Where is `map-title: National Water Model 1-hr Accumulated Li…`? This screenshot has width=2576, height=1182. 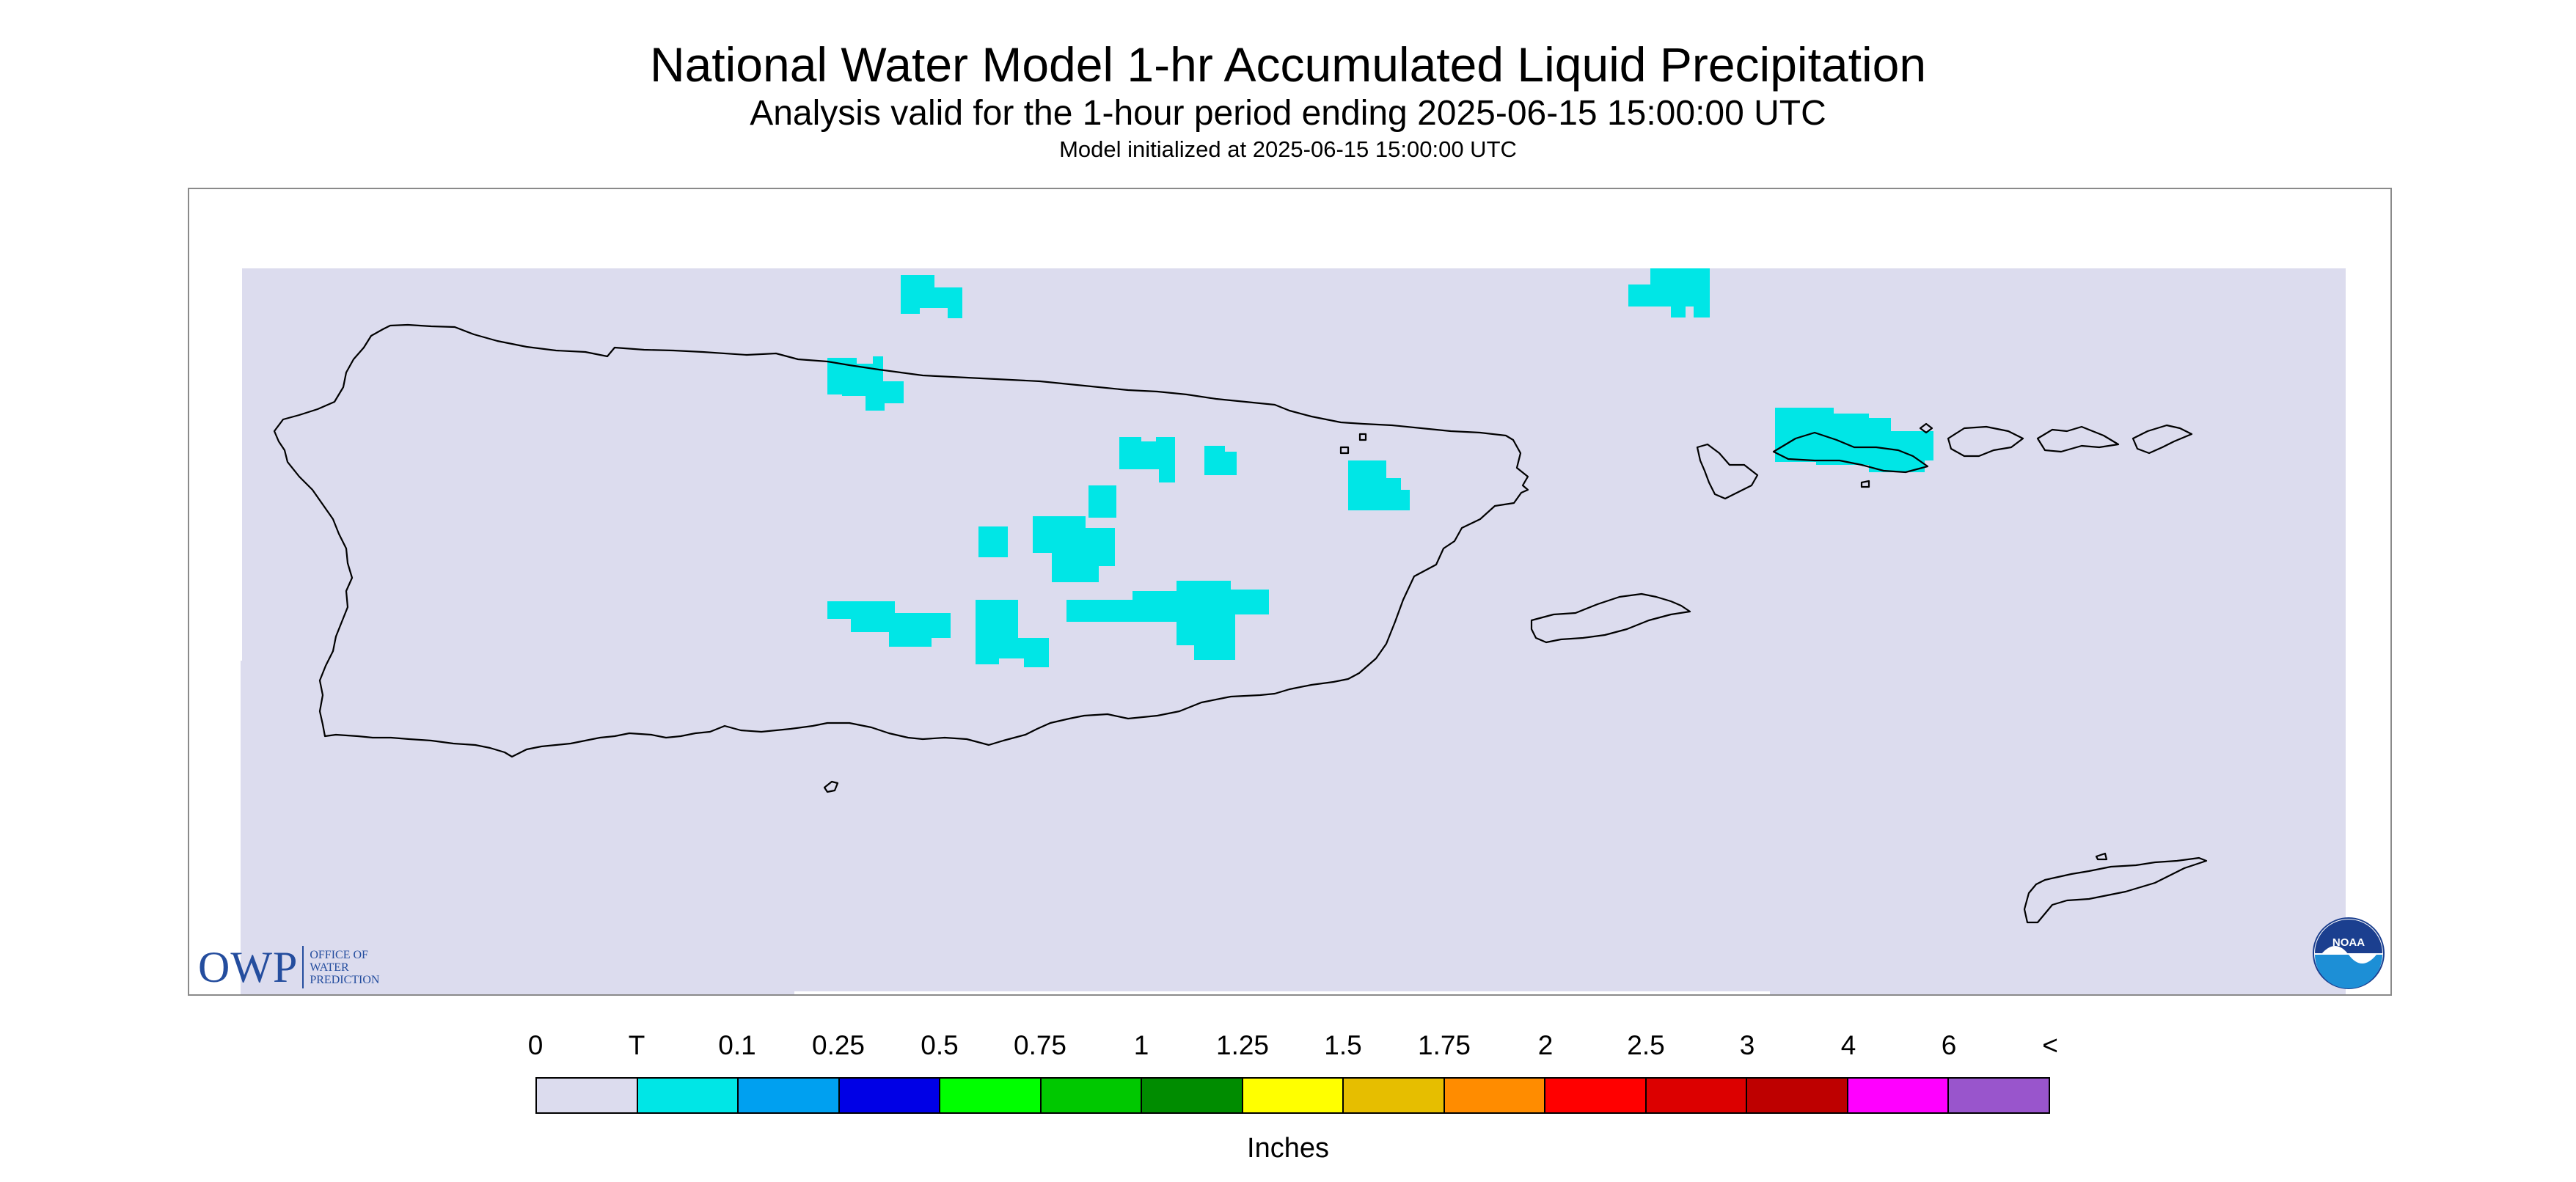 map-title: National Water Model 1-hr Accumulated Li… is located at coordinates (1288, 64).